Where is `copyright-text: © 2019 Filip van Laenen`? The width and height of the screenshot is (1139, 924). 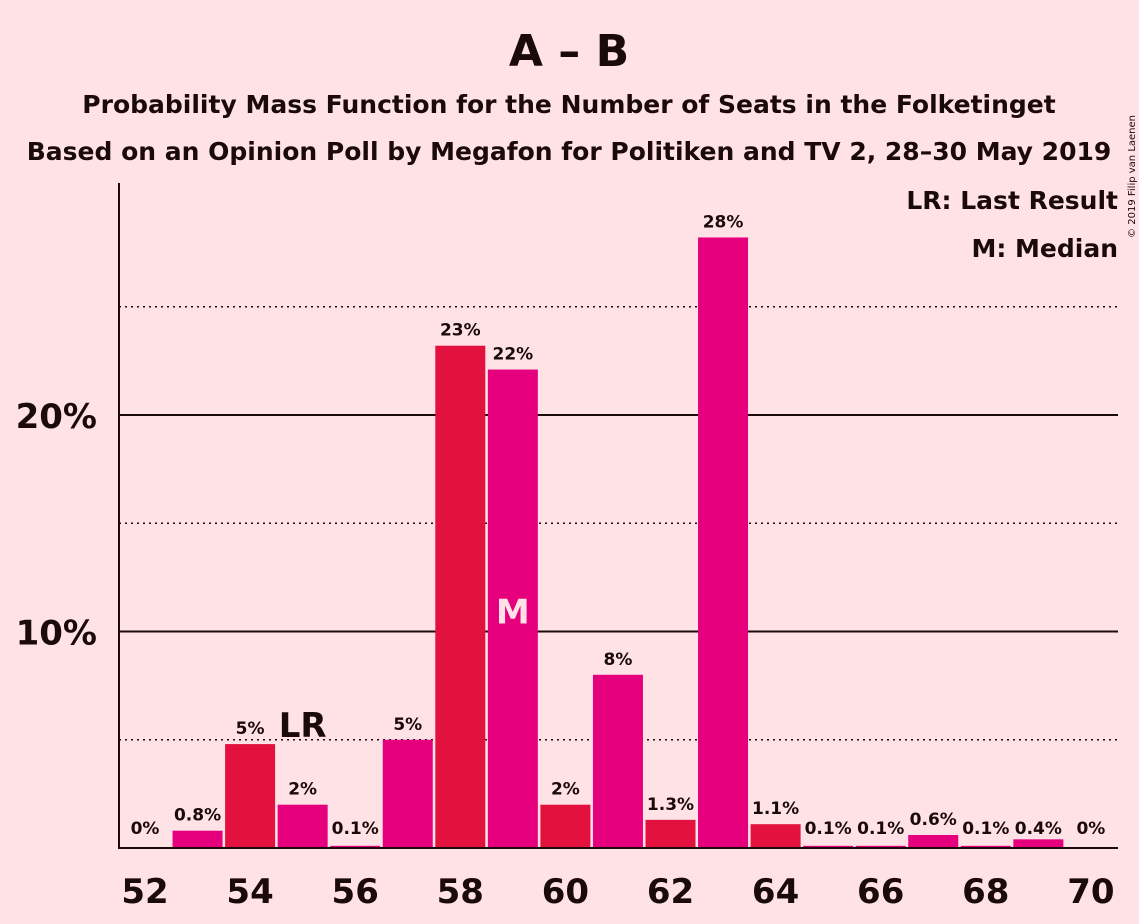
copyright-text: © 2019 Filip van Laenen is located at coordinates (1132, 176).